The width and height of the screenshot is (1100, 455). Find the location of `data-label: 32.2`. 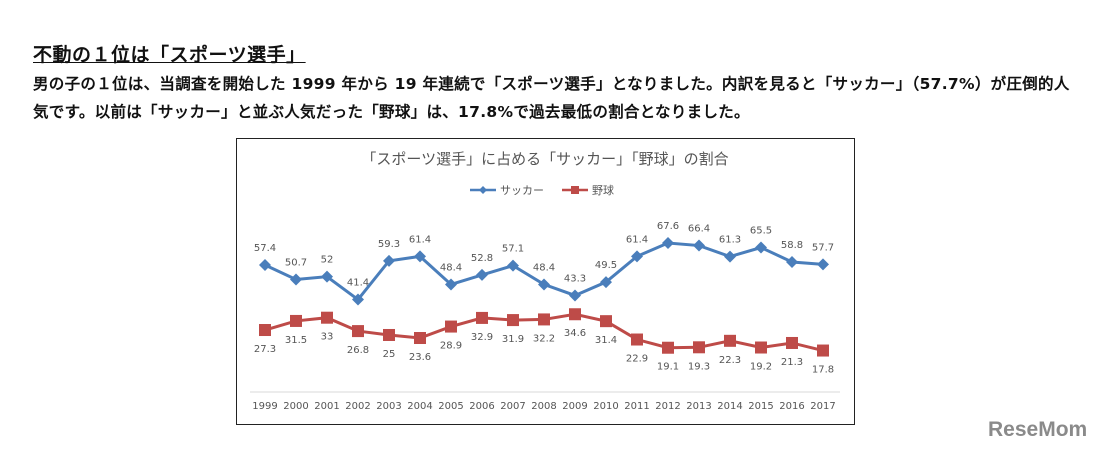

data-label: 32.2 is located at coordinates (544, 338).